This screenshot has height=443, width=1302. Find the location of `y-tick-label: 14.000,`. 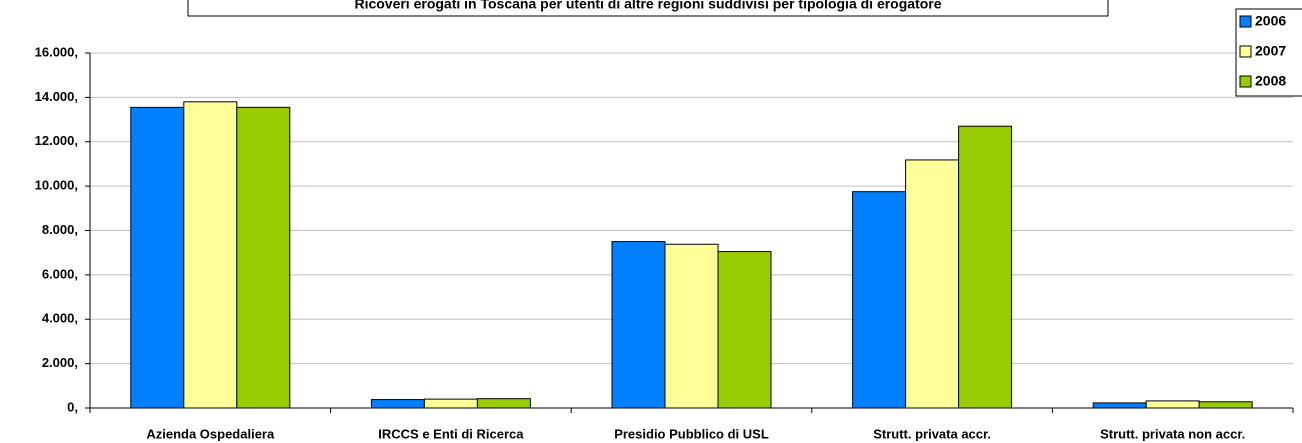

y-tick-label: 14.000, is located at coordinates (56, 96).